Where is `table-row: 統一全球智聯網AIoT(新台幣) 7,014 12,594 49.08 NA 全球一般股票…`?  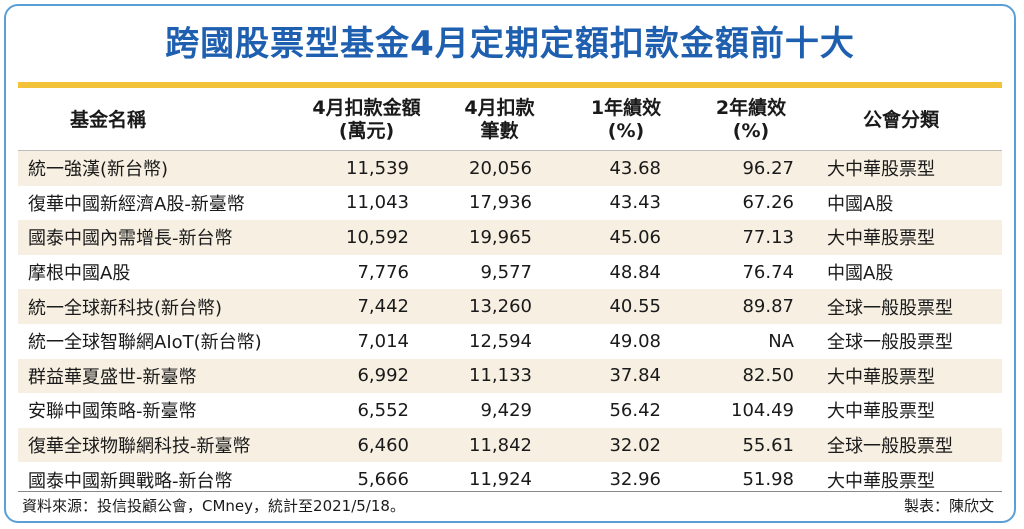 table-row: 統一全球智聯網AIoT(新台幣) 7,014 12,594 49.08 NA 全球一般股票… is located at coordinates (510, 341).